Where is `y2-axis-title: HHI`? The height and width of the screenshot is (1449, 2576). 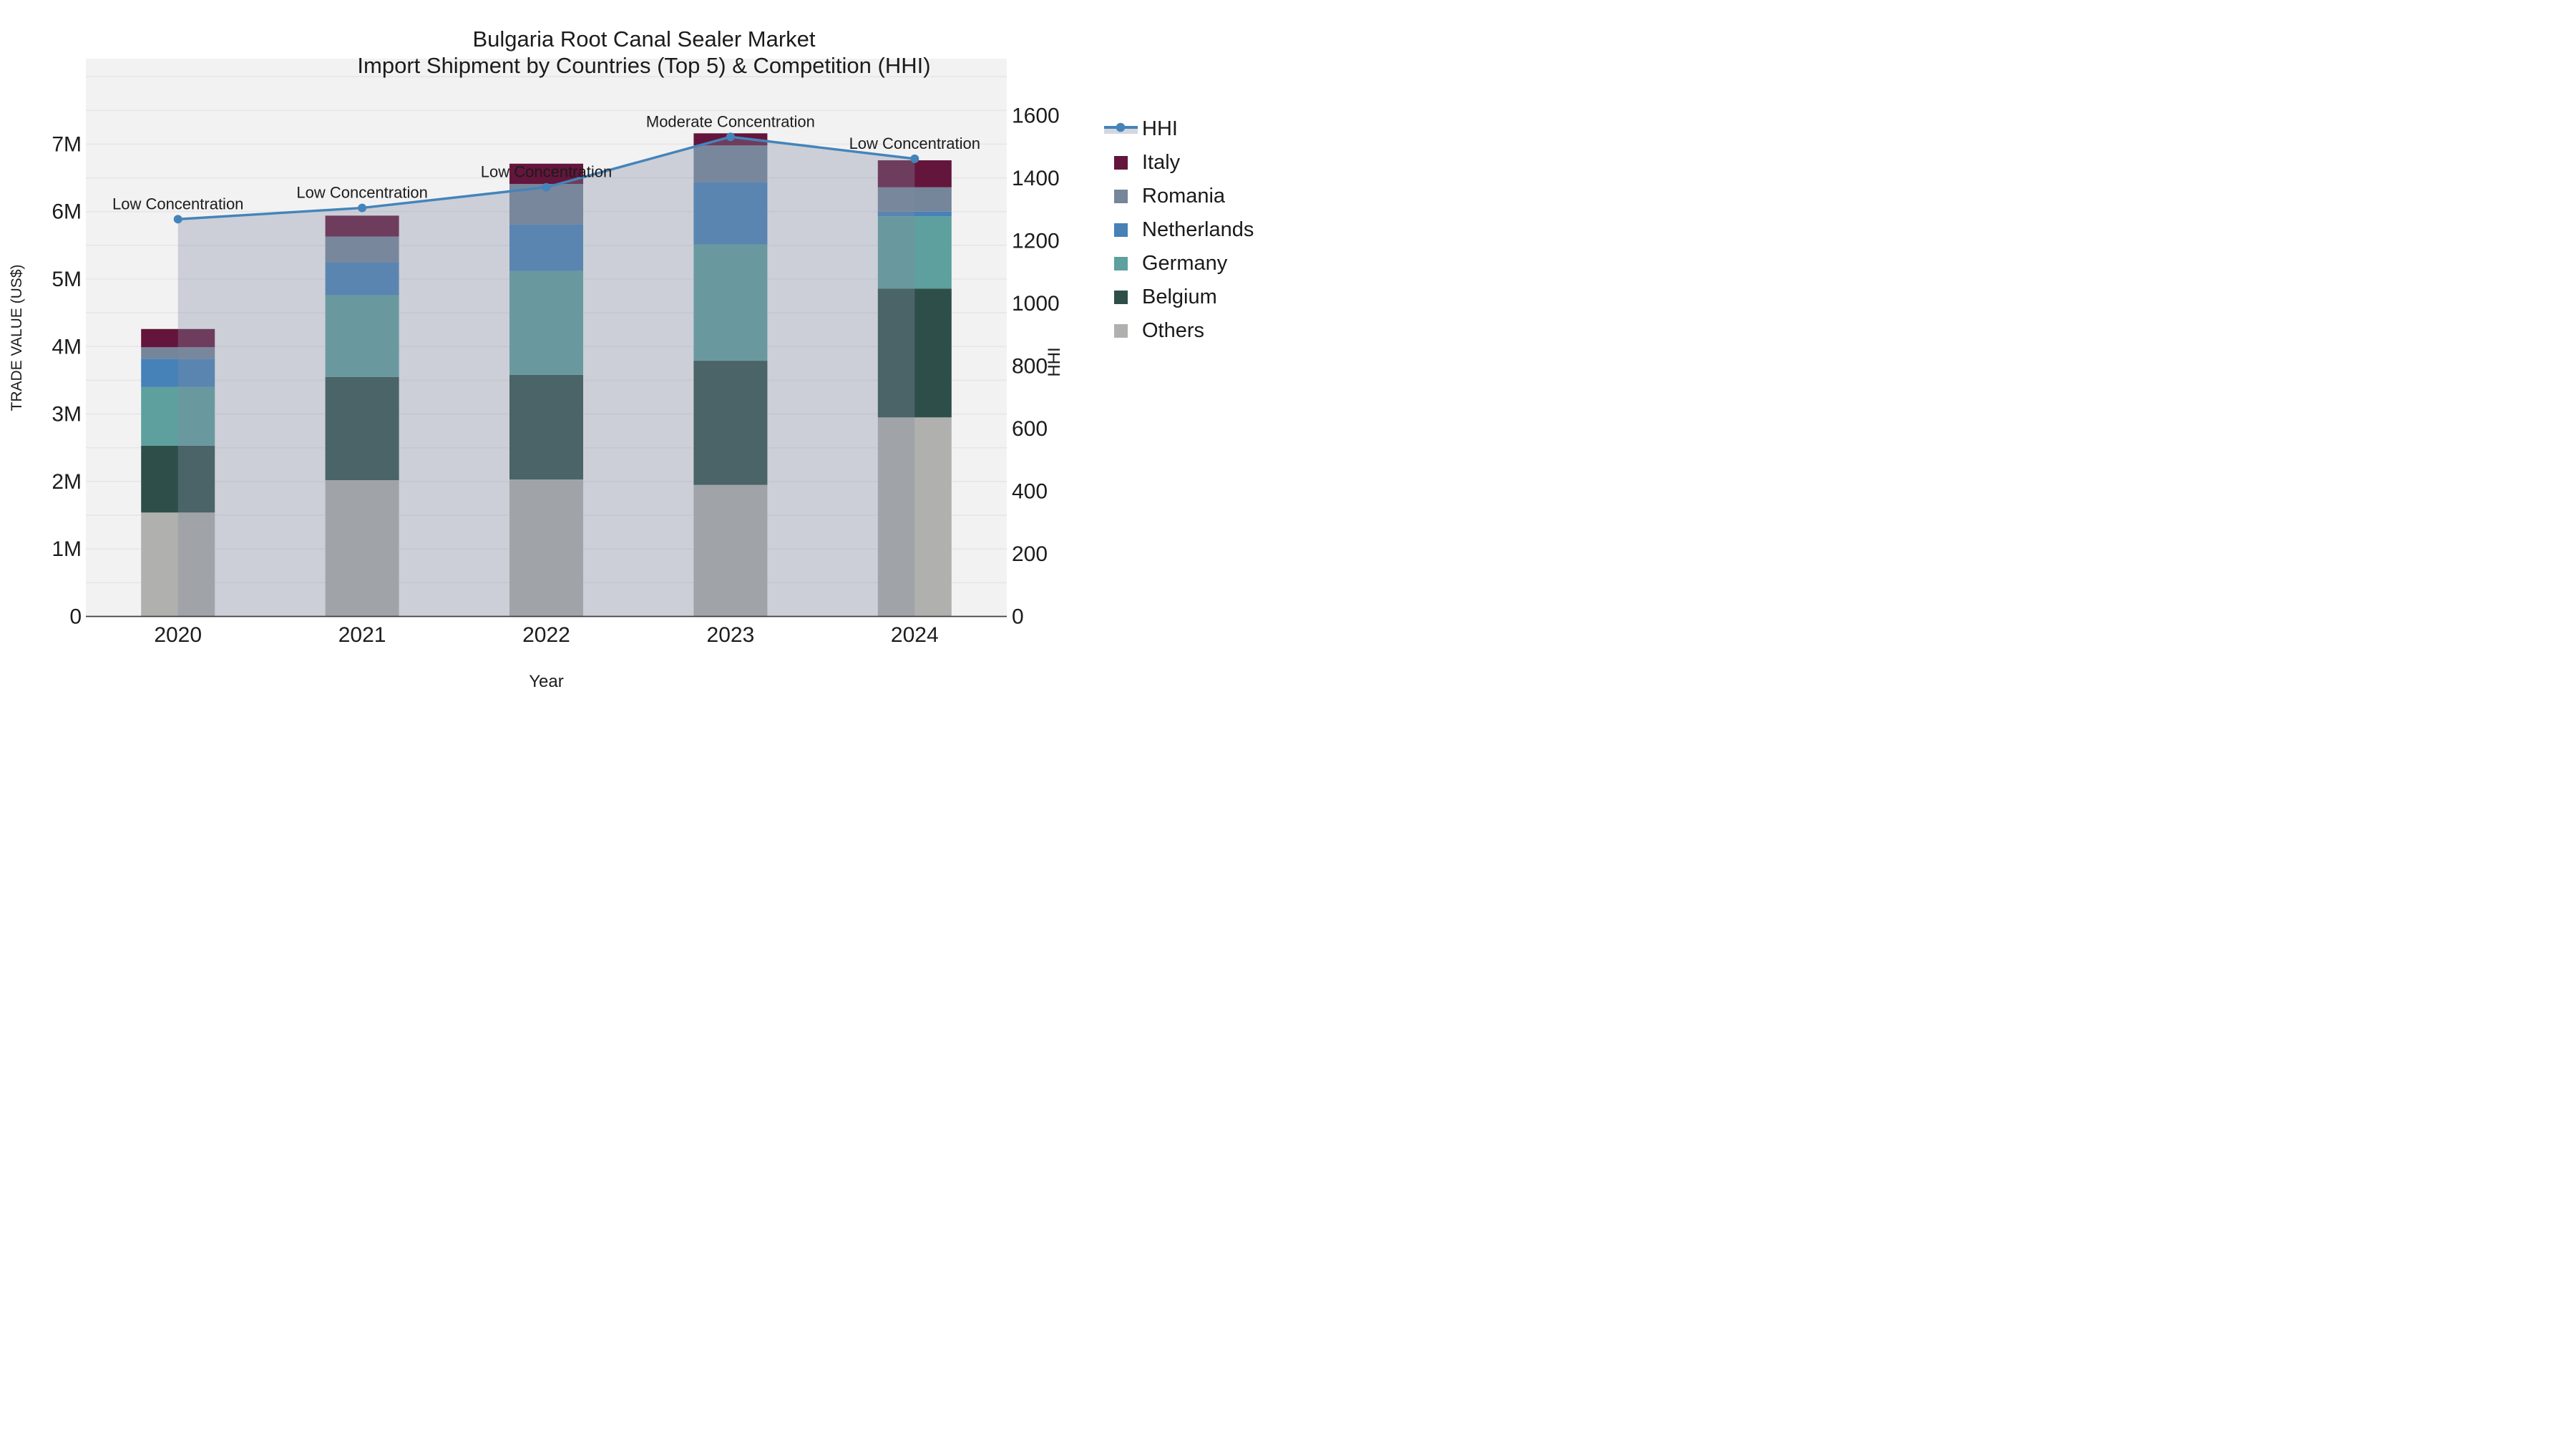 y2-axis-title: HHI is located at coordinates (1054, 361).